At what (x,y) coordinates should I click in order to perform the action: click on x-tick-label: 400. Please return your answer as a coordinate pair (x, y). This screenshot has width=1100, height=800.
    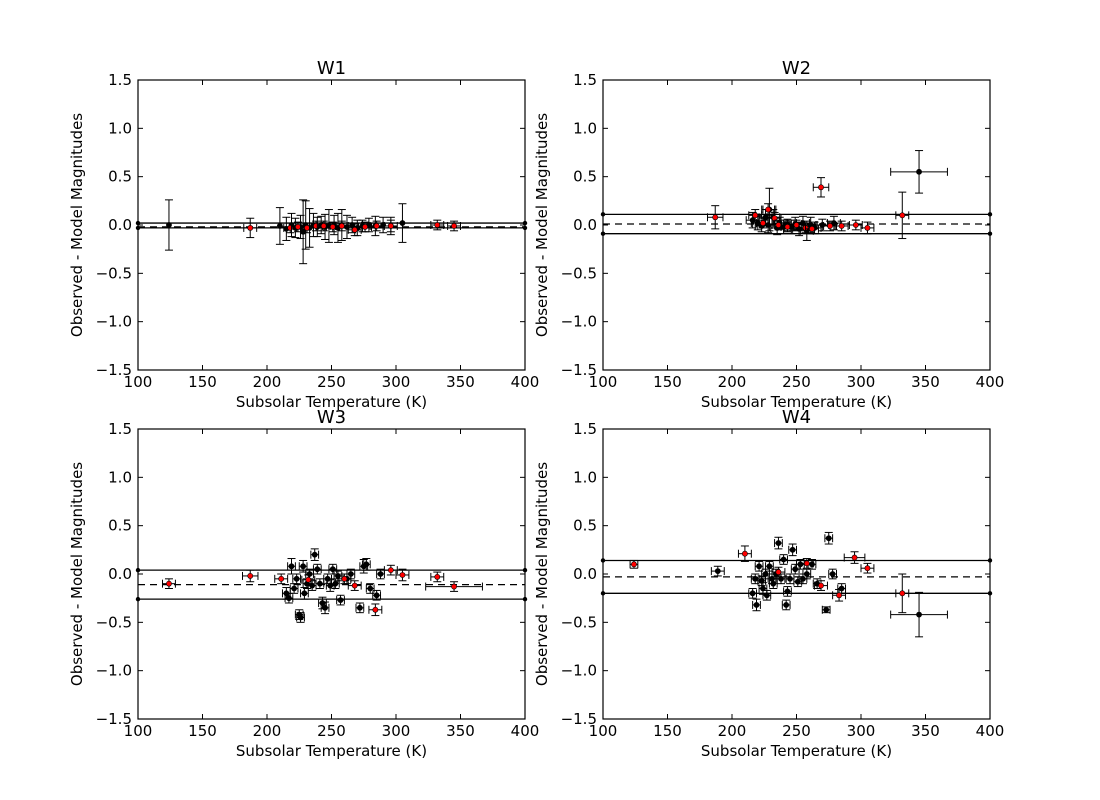
    Looking at the image, I should click on (990, 731).